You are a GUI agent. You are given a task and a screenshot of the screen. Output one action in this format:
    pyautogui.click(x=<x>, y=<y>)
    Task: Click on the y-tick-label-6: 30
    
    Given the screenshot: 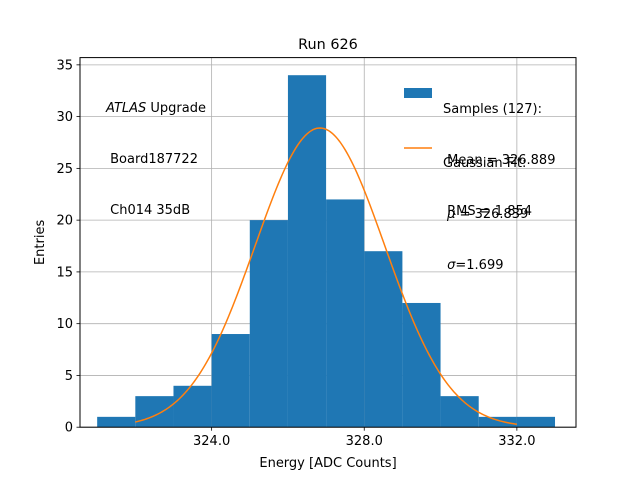 What is the action you would take?
    pyautogui.click(x=64, y=117)
    